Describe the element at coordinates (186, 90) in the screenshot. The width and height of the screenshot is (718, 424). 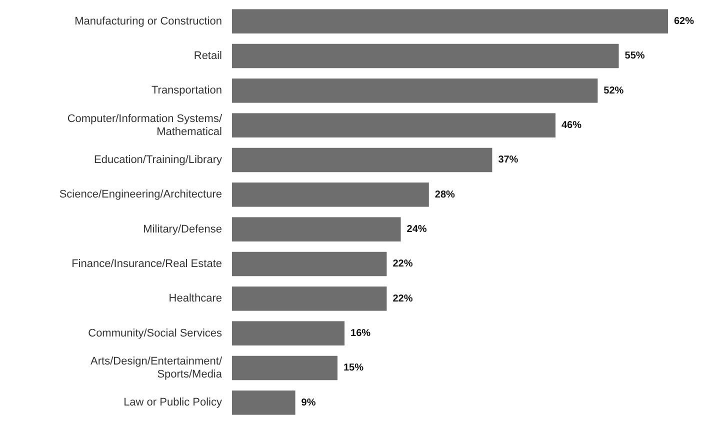
I see `y-tick-label: Transportation` at that location.